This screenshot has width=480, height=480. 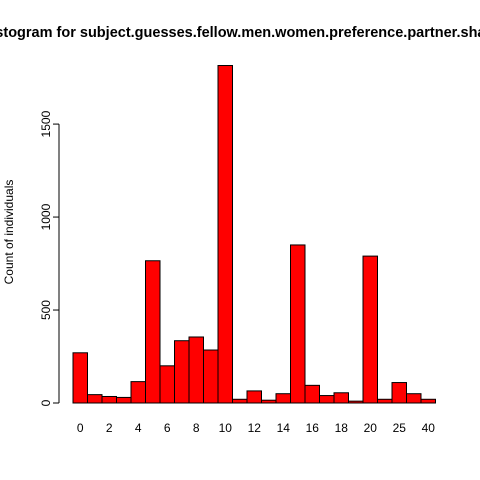 What do you see at coordinates (226, 428) in the screenshot?
I see `x-tick-label: 10` at bounding box center [226, 428].